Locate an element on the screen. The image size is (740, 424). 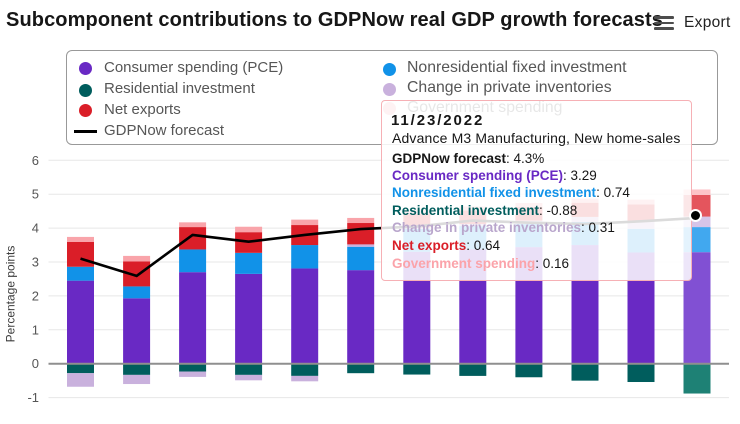
svg-text: 3 is located at coordinates (35, 262).